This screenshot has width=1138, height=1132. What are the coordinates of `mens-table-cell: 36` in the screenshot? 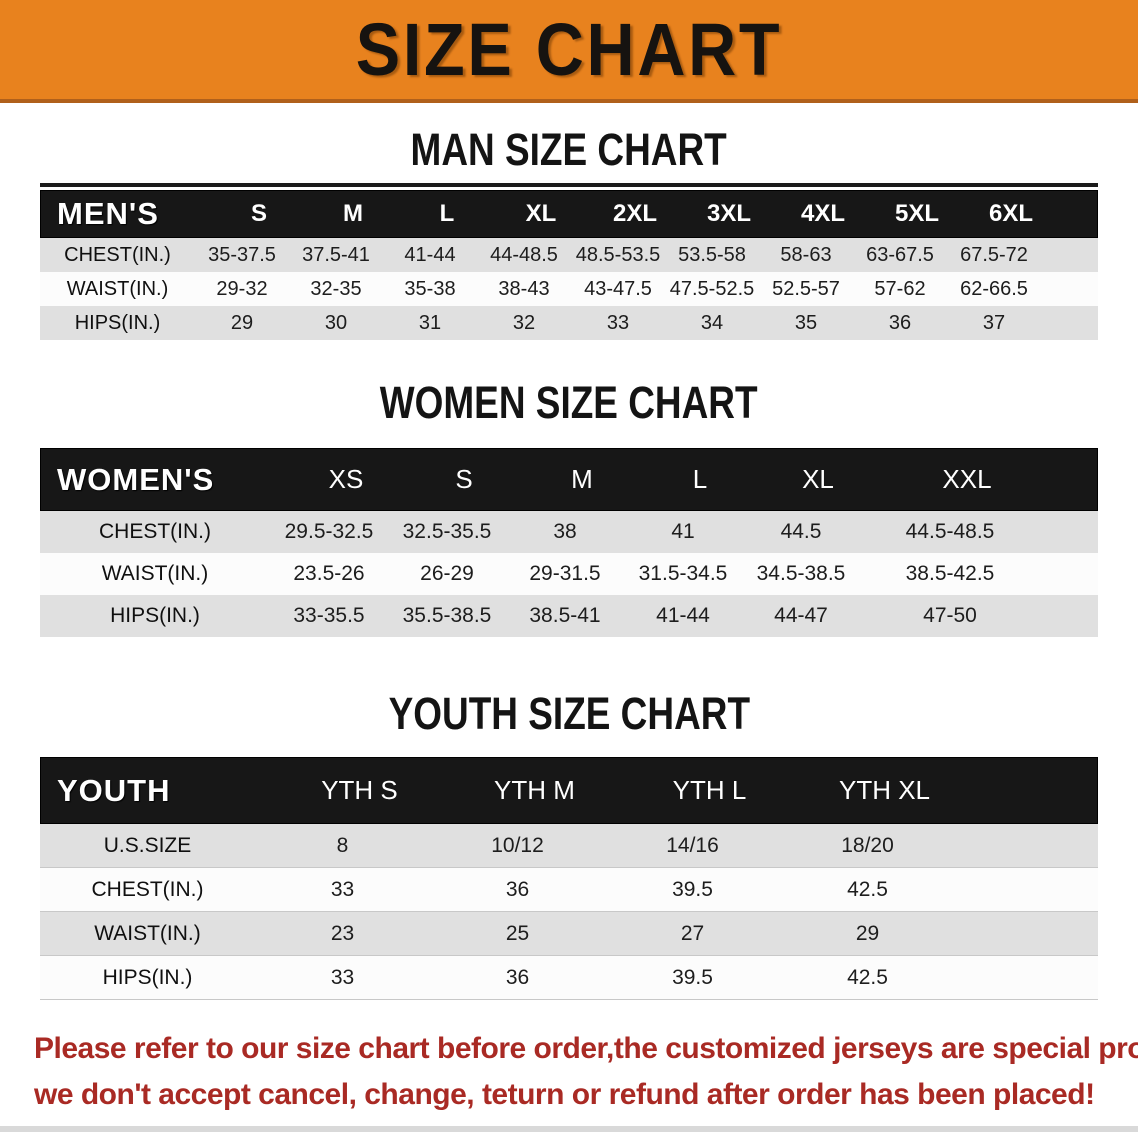 It's located at (900, 322).